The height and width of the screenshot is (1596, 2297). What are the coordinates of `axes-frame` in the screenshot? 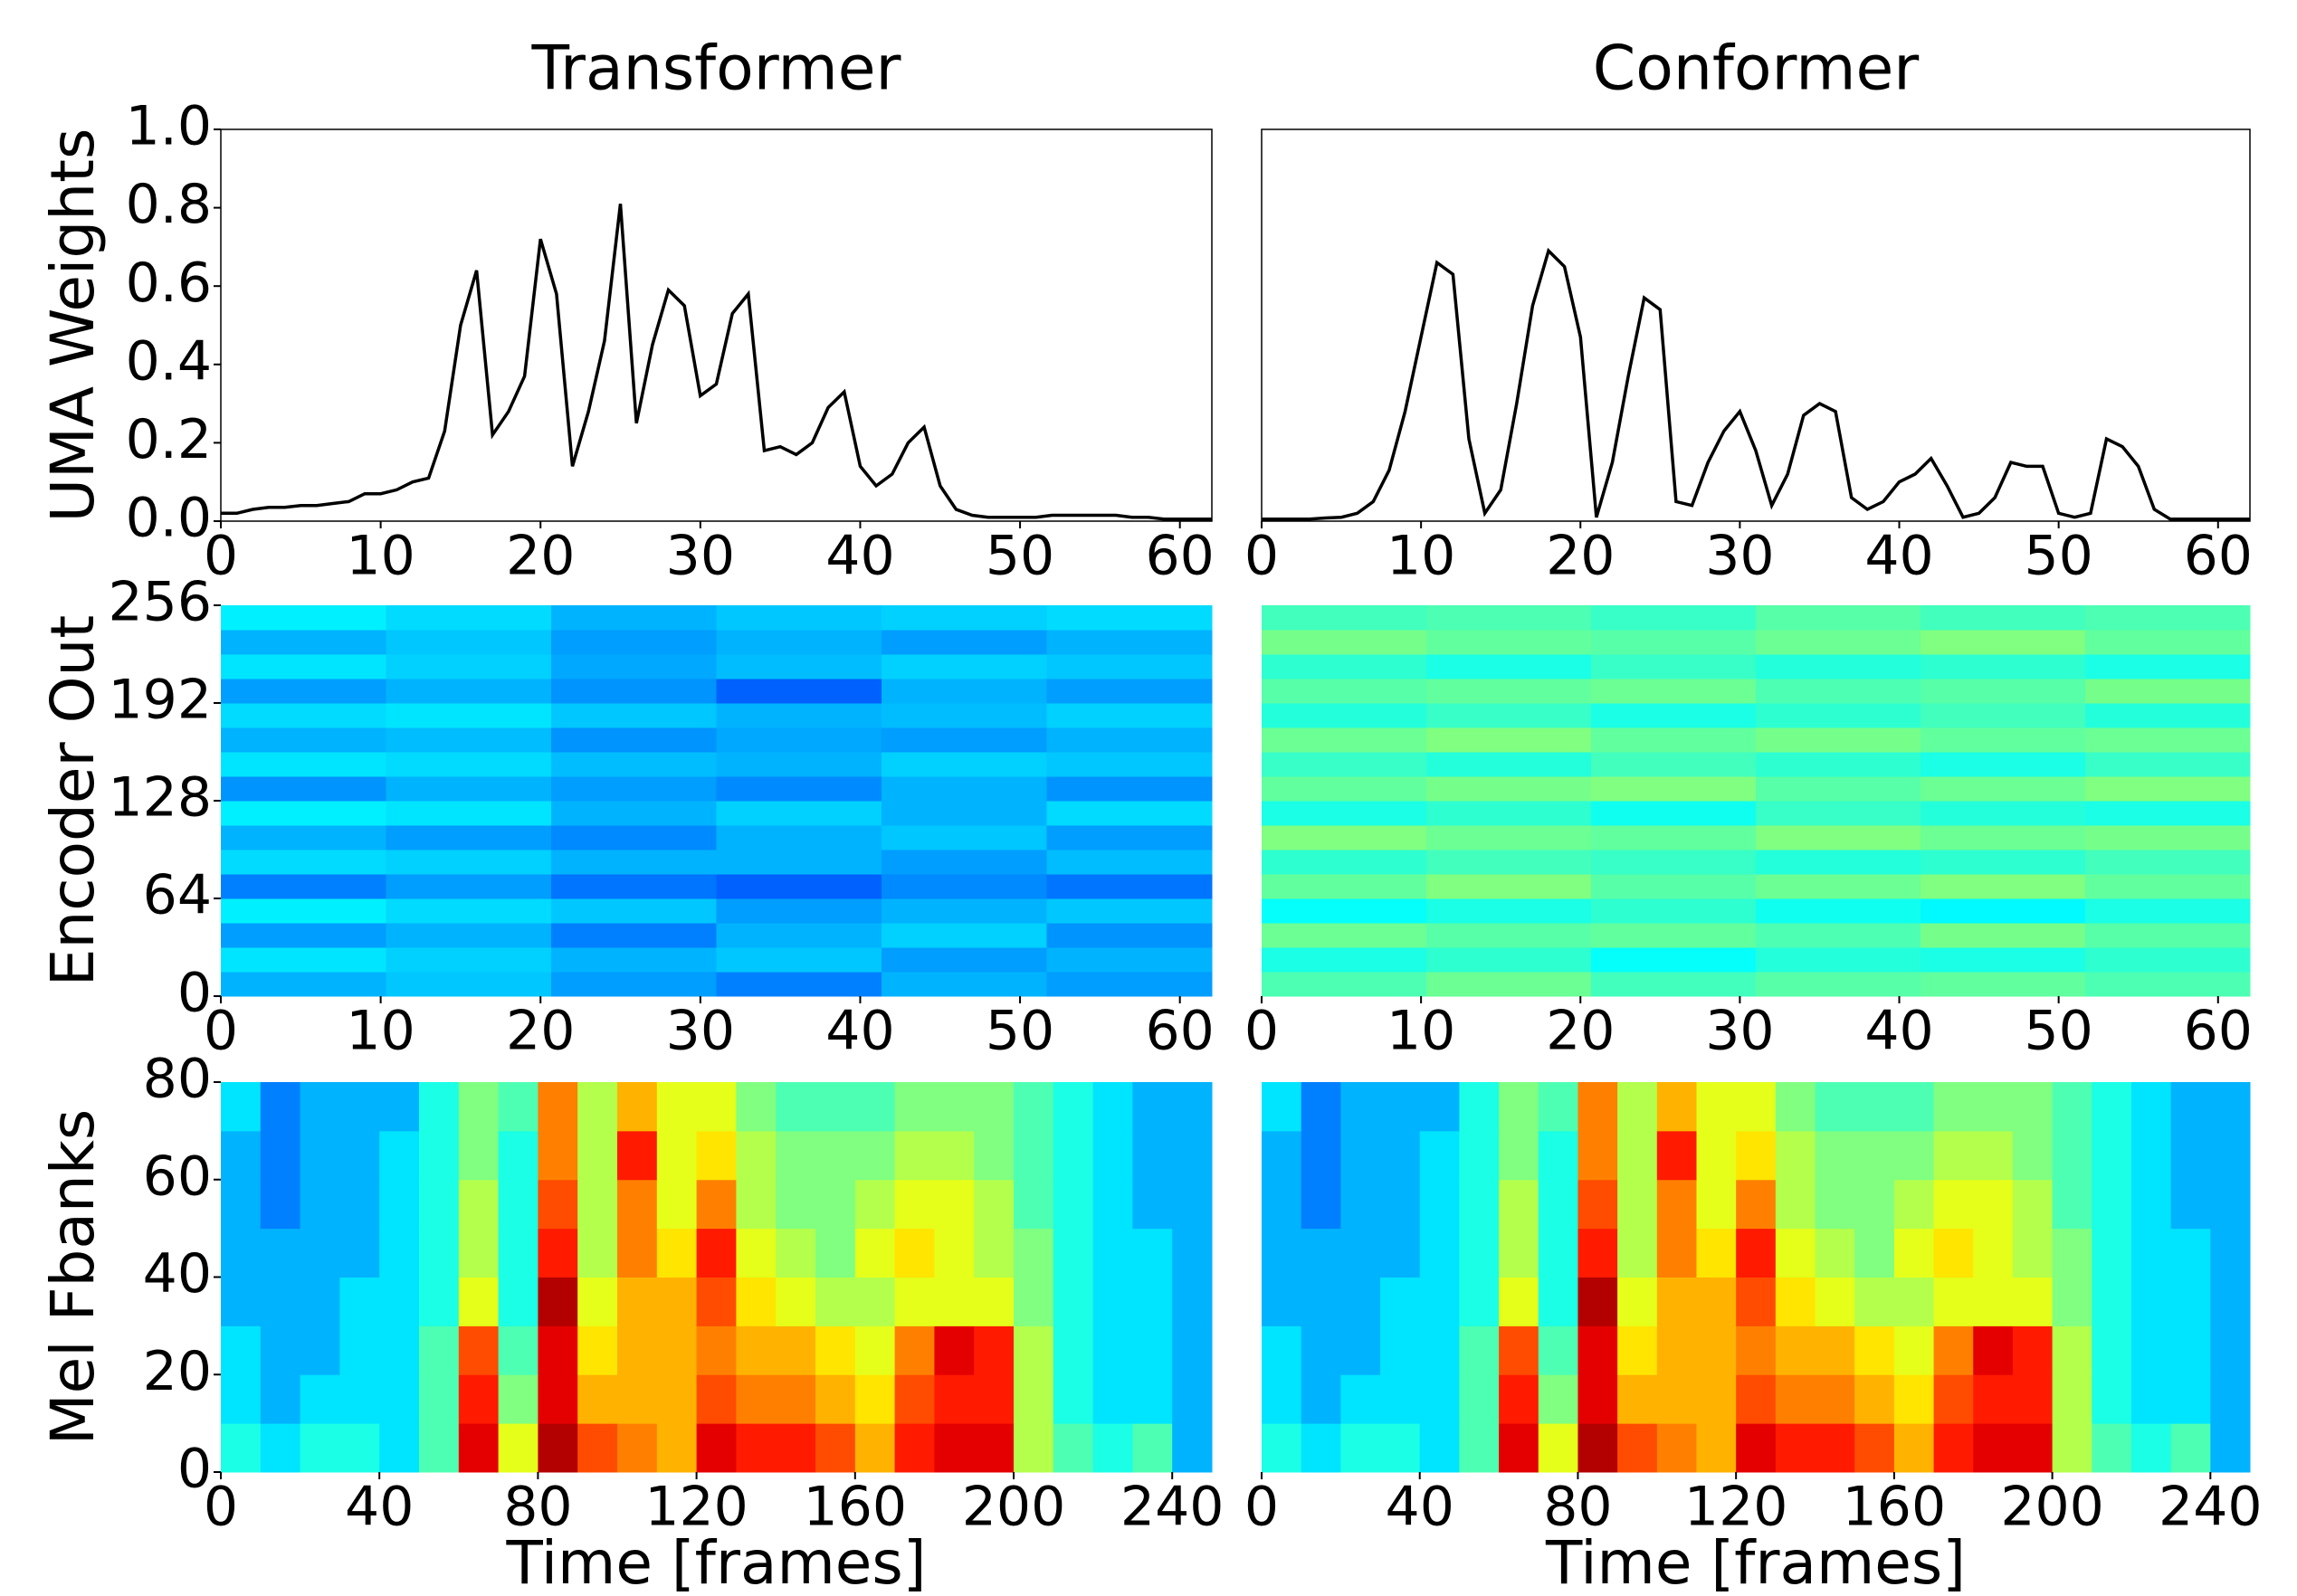 It's located at (1756, 325).